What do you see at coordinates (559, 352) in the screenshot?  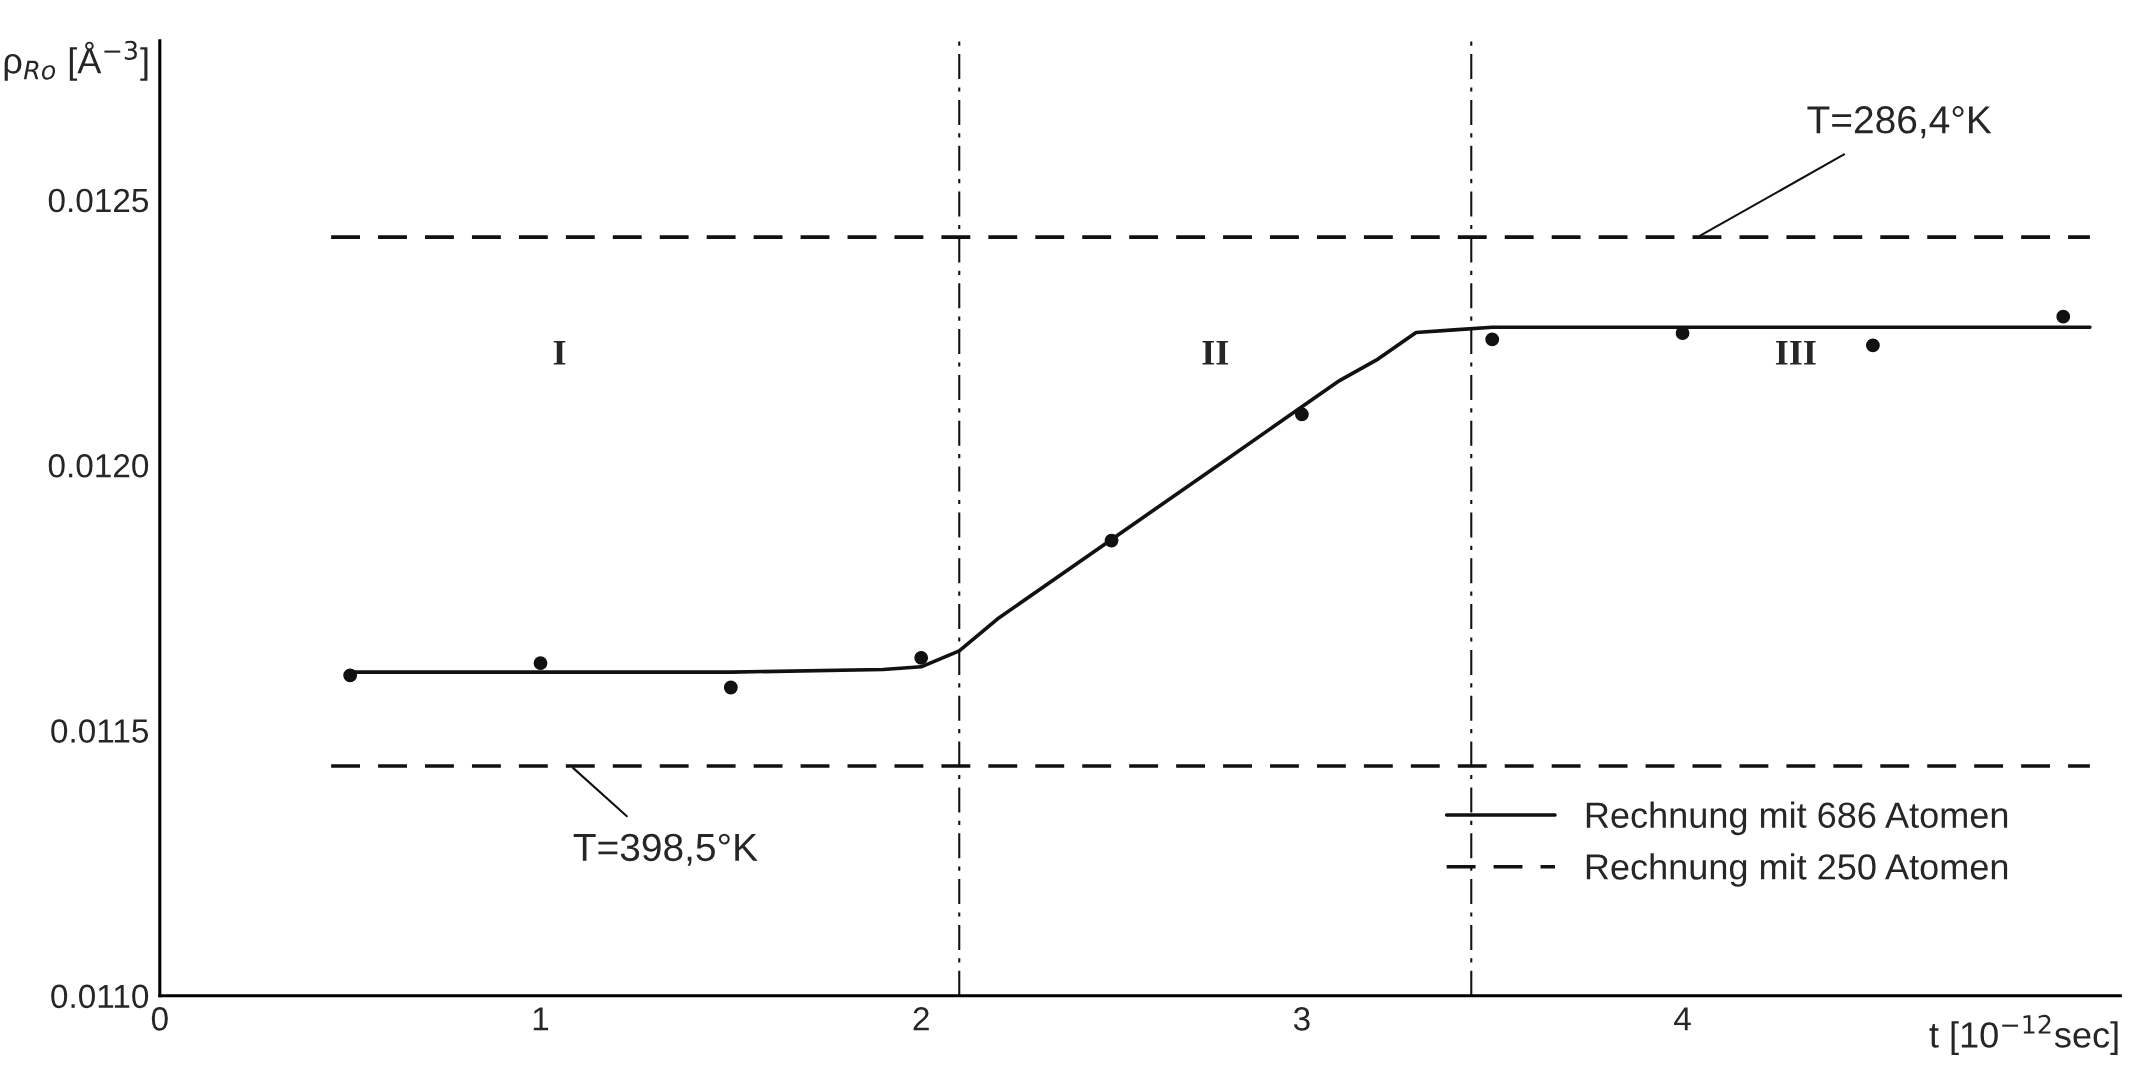 I see `annotation: I` at bounding box center [559, 352].